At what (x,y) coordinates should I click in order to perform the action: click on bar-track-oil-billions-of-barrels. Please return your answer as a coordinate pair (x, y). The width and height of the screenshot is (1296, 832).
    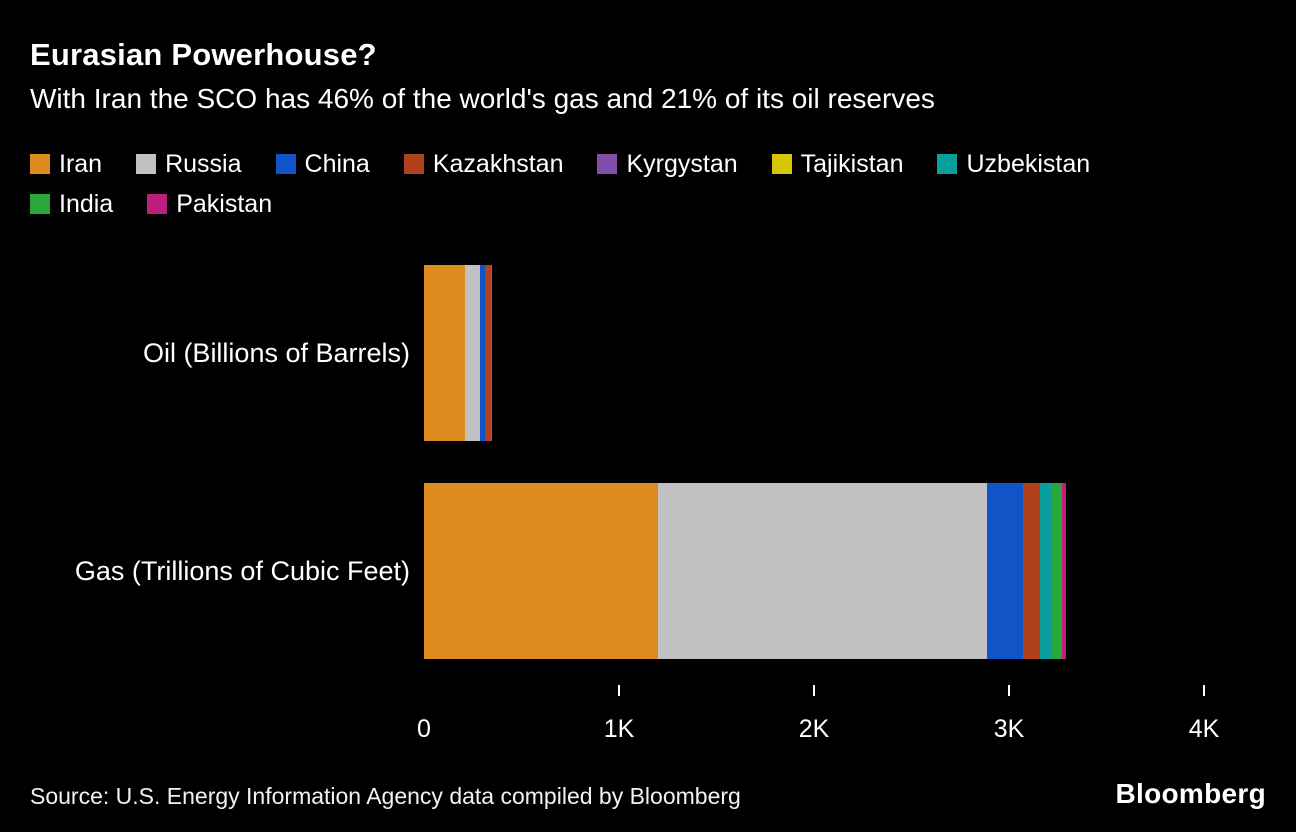
    Looking at the image, I should click on (845, 353).